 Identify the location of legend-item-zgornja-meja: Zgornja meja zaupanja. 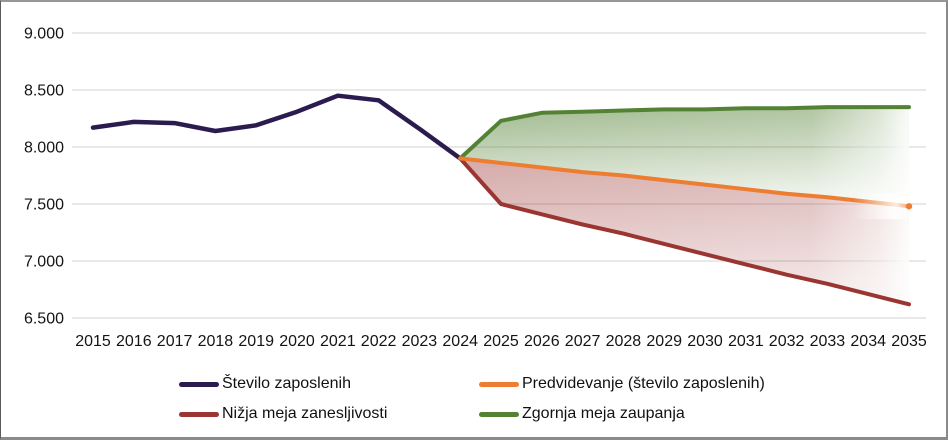
(712, 414).